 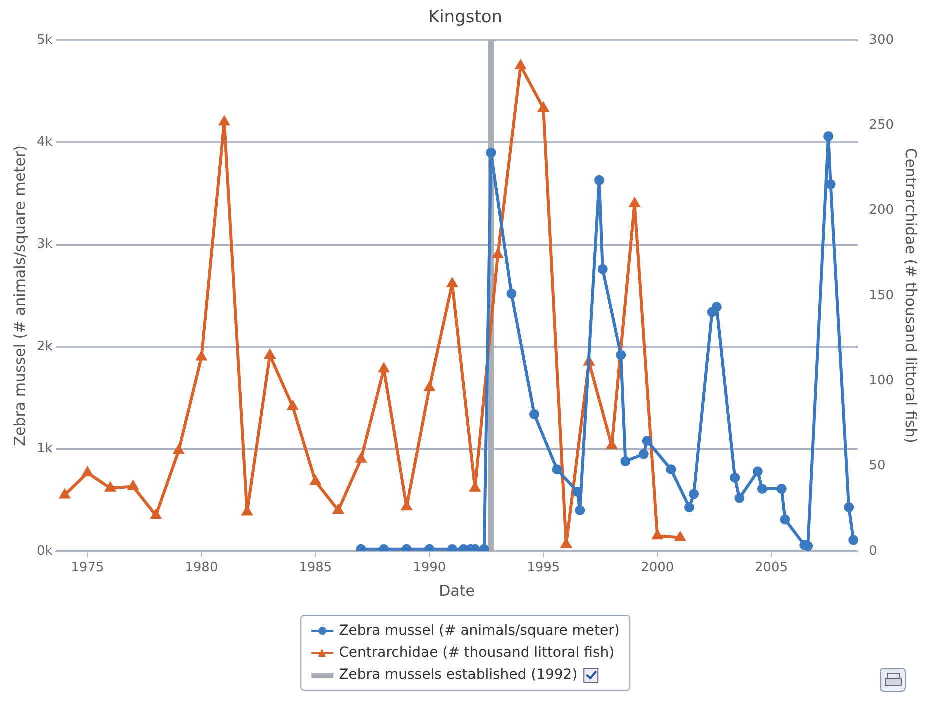 I want to click on y-tick-label: 1k, so click(x=45, y=449).